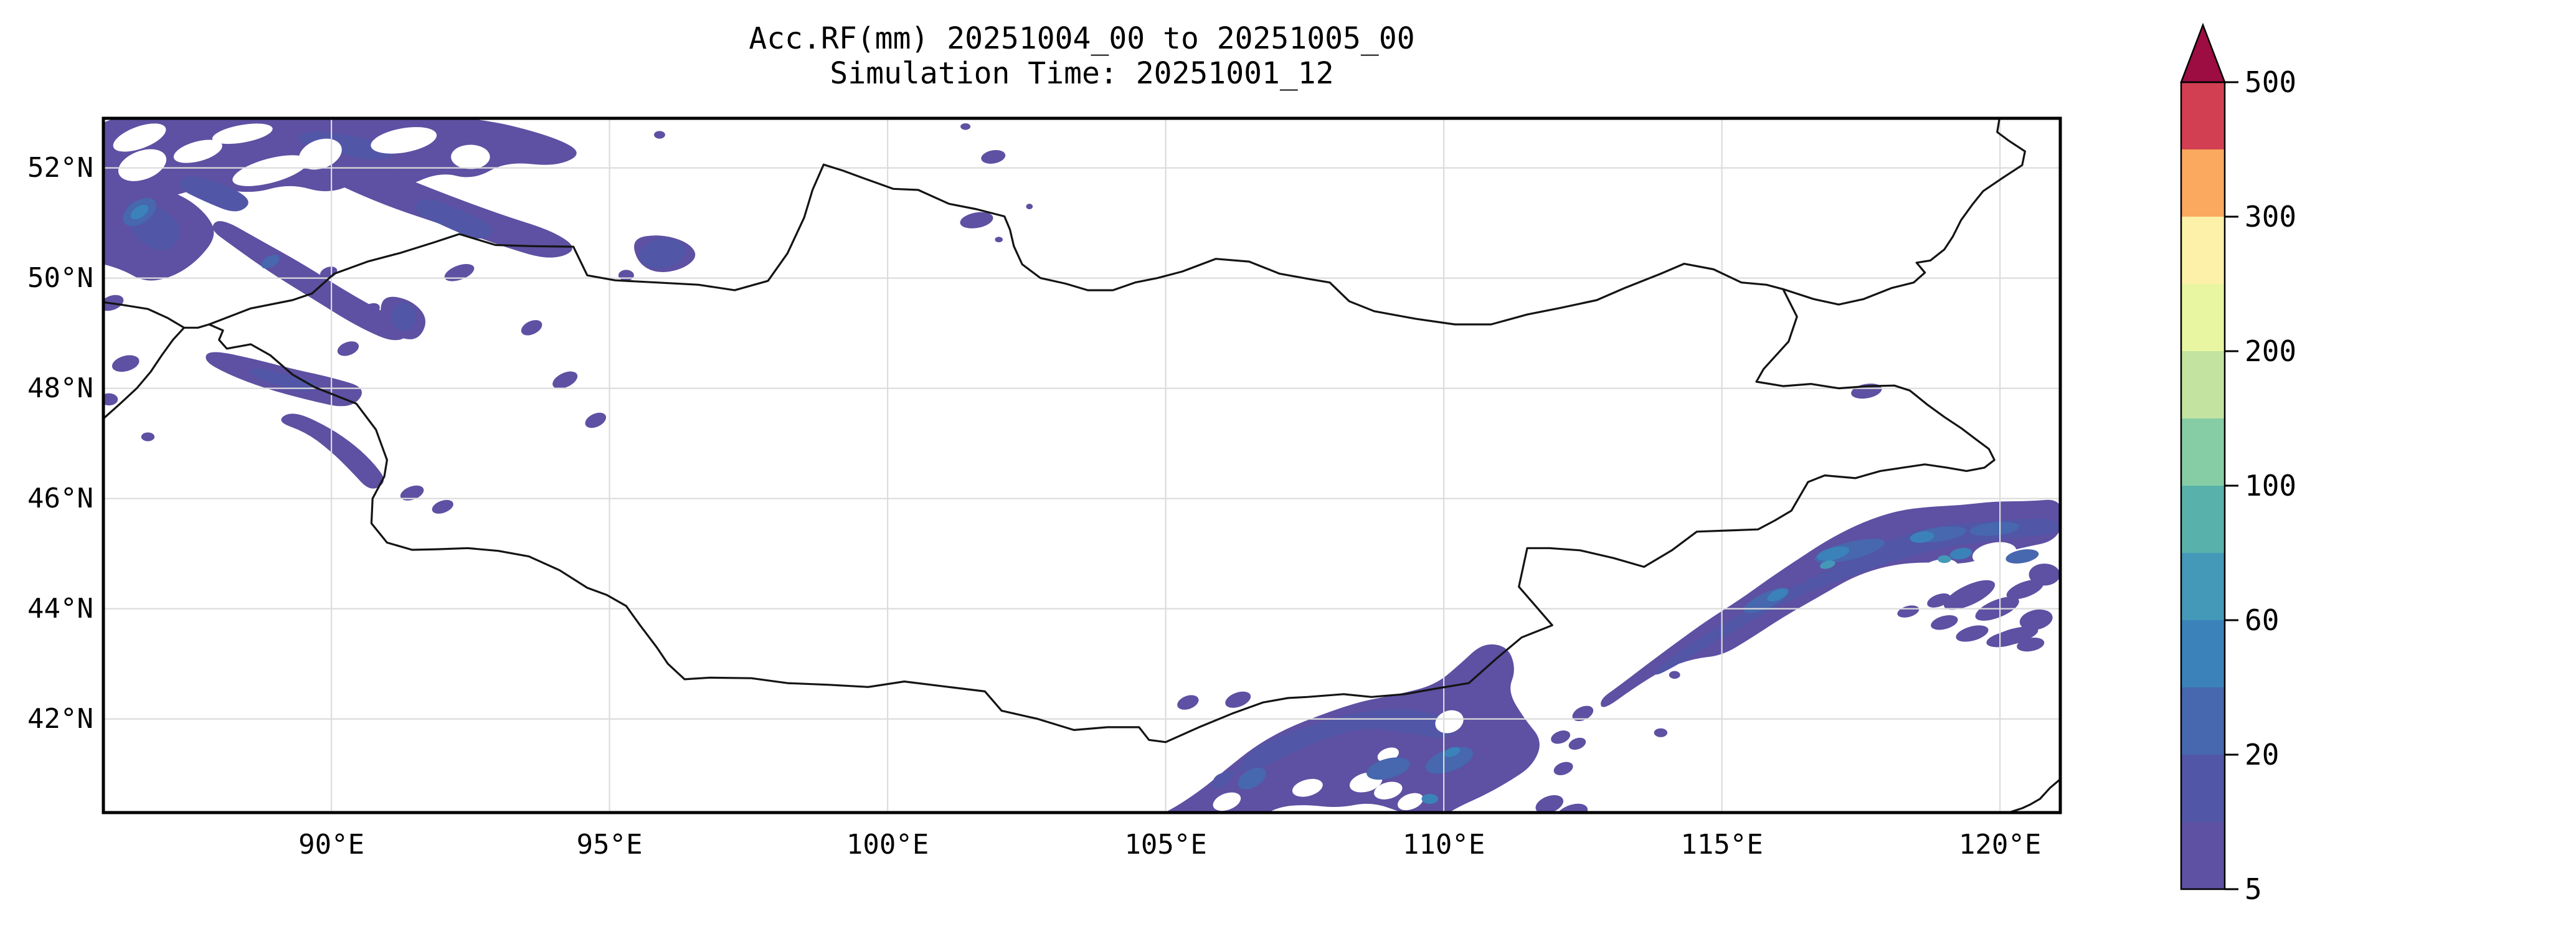 This screenshot has width=2576, height=934. Describe the element at coordinates (1082, 73) in the screenshot. I see `title-line-2: Simulation Time: 20251001_12` at that location.